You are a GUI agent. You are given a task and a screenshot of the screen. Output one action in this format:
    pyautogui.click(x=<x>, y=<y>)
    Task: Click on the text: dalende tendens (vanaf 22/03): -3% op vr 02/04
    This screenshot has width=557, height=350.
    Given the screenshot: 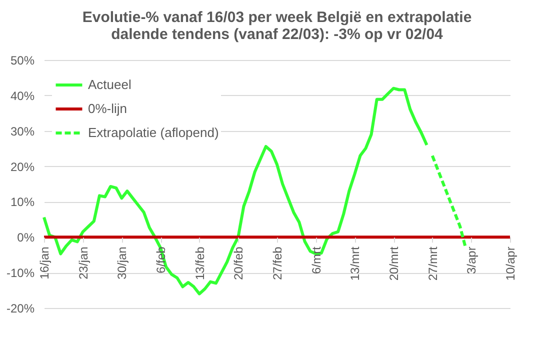 What is the action you would take?
    pyautogui.click(x=277, y=34)
    